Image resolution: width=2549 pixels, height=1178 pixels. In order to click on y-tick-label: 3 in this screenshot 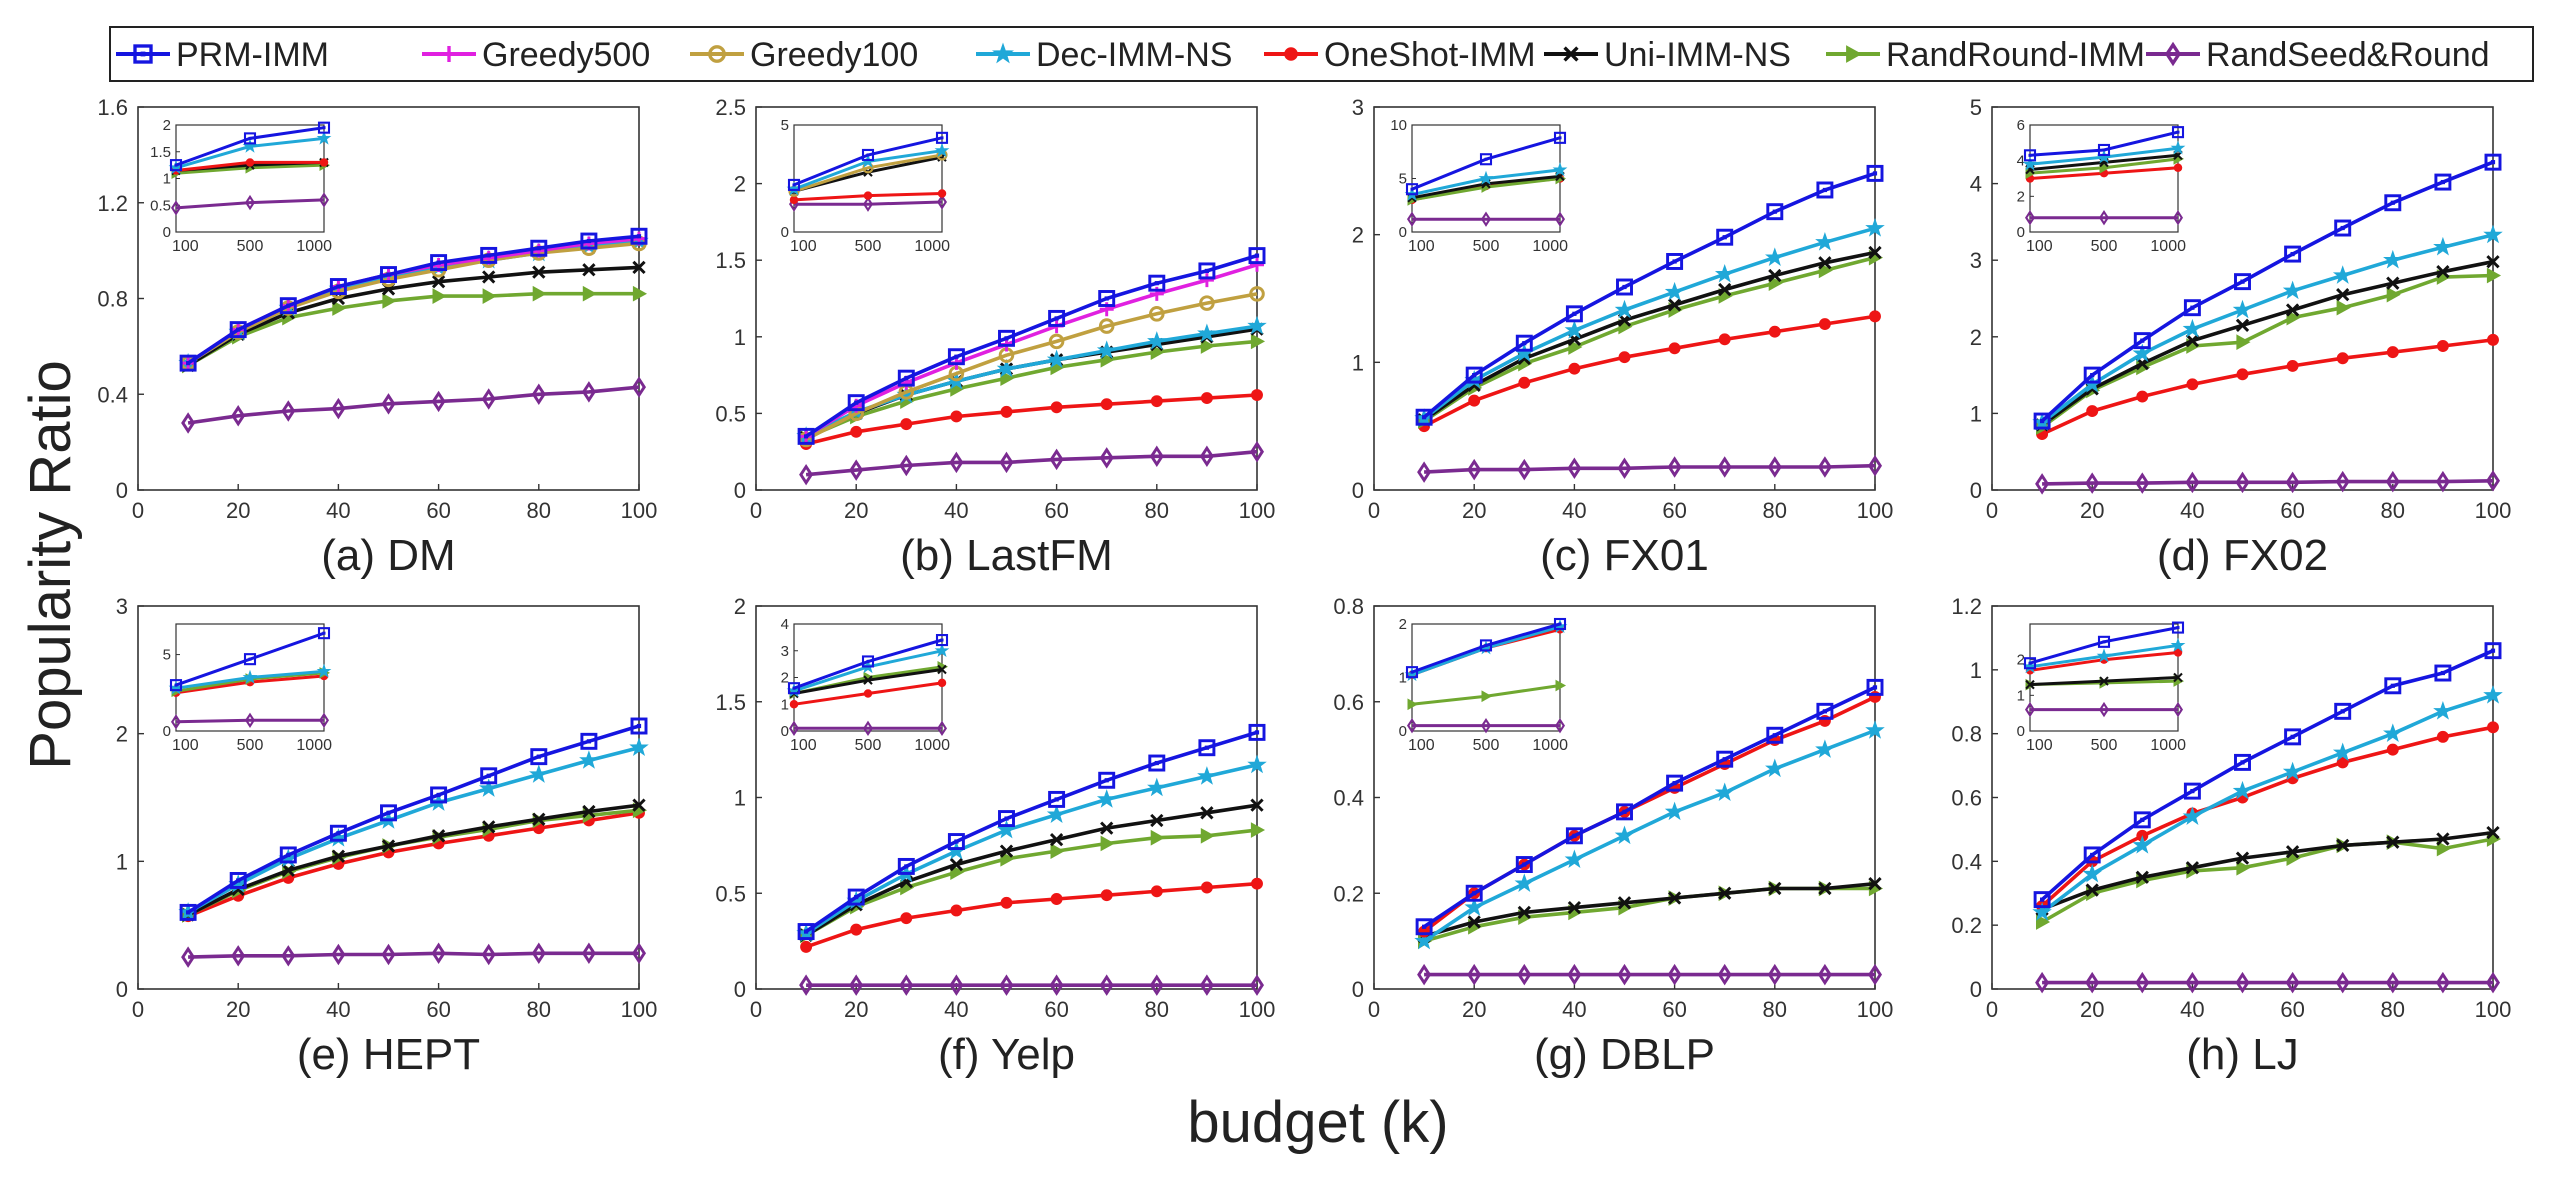, I will do `click(1358, 107)`.